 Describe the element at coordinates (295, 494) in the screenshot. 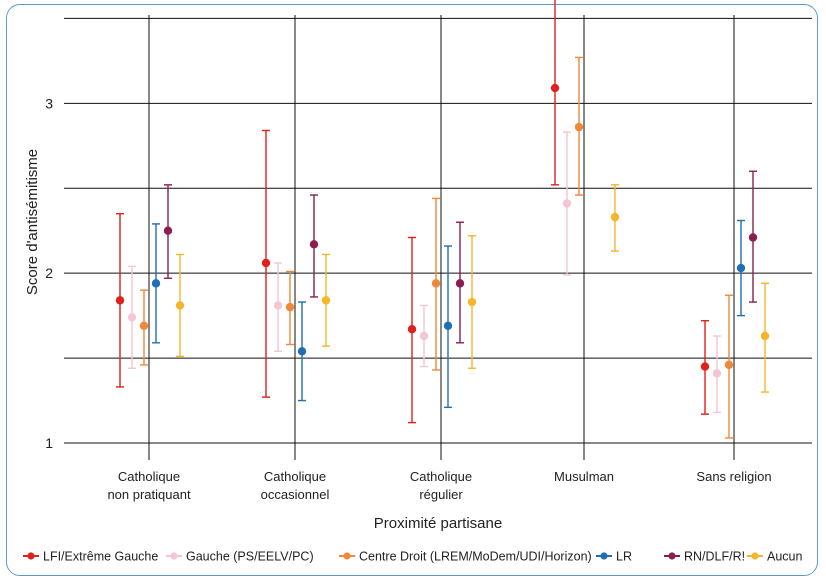

I see `x-tick-label: occasionnel` at that location.